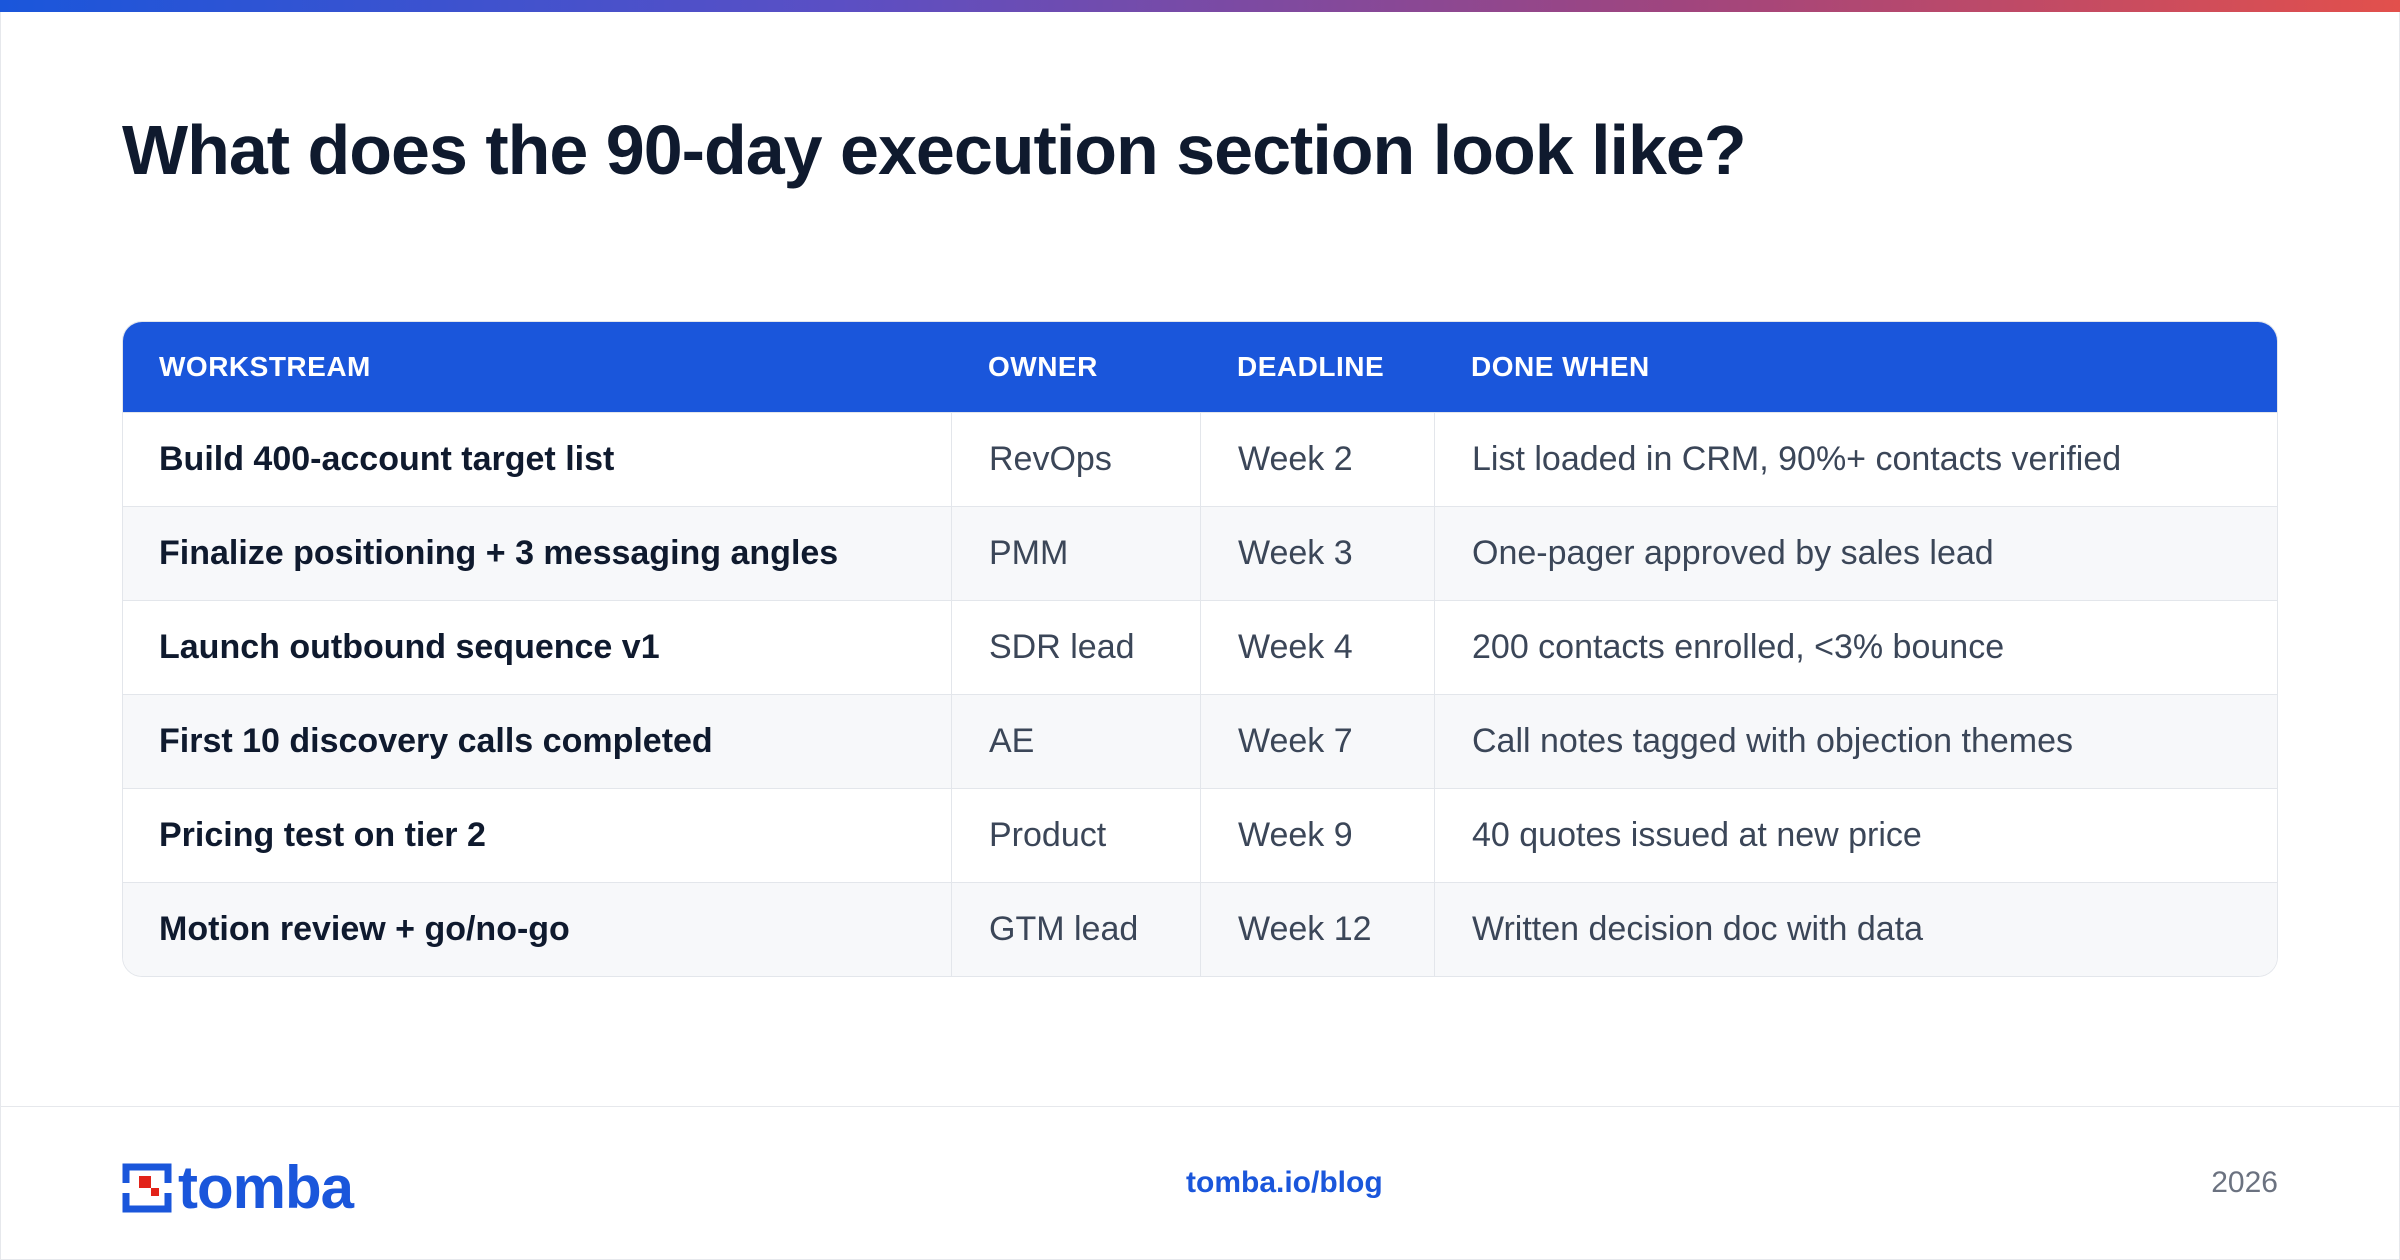 This screenshot has width=2400, height=1260. What do you see at coordinates (265, 366) in the screenshot?
I see `header-workstream: WORKSTREAM` at bounding box center [265, 366].